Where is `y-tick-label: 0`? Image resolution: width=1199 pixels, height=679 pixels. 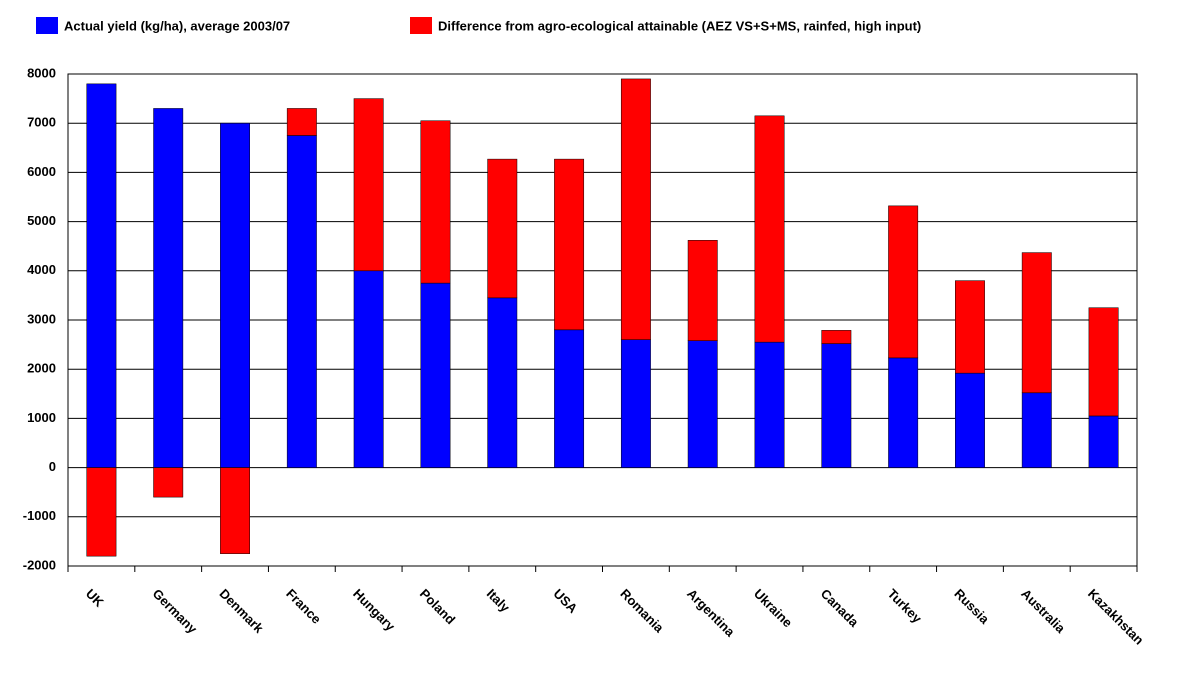 y-tick-label: 0 is located at coordinates (52, 466).